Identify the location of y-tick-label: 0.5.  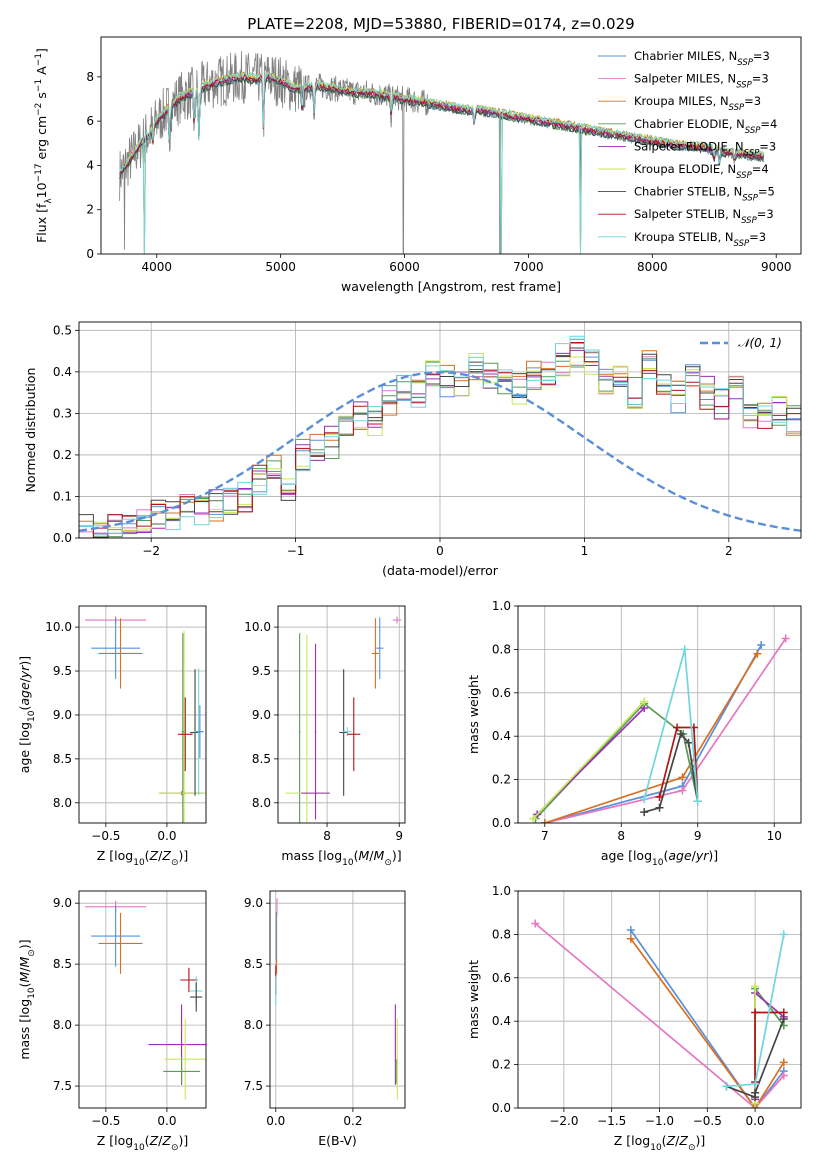
(62, 330).